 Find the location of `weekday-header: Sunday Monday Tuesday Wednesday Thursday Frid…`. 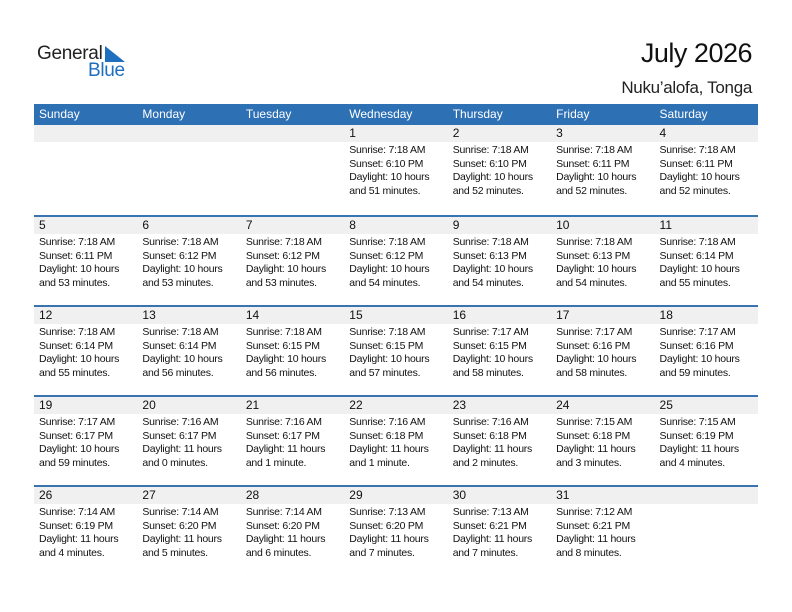

weekday-header: Sunday Monday Tuesday Wednesday Thursday Frid… is located at coordinates (396, 114).